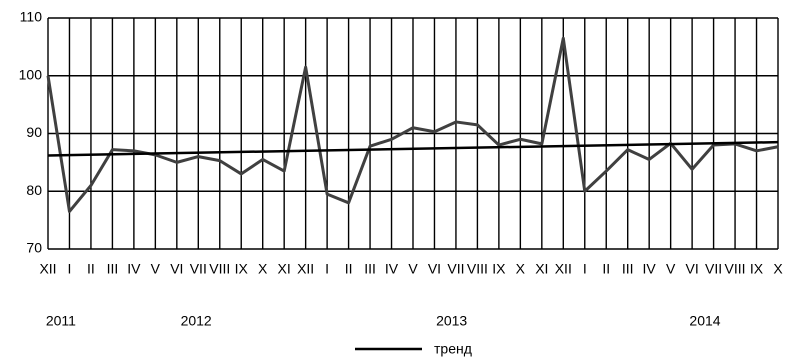 The image size is (785, 358). I want to click on legend-label: тренд, so click(453, 349).